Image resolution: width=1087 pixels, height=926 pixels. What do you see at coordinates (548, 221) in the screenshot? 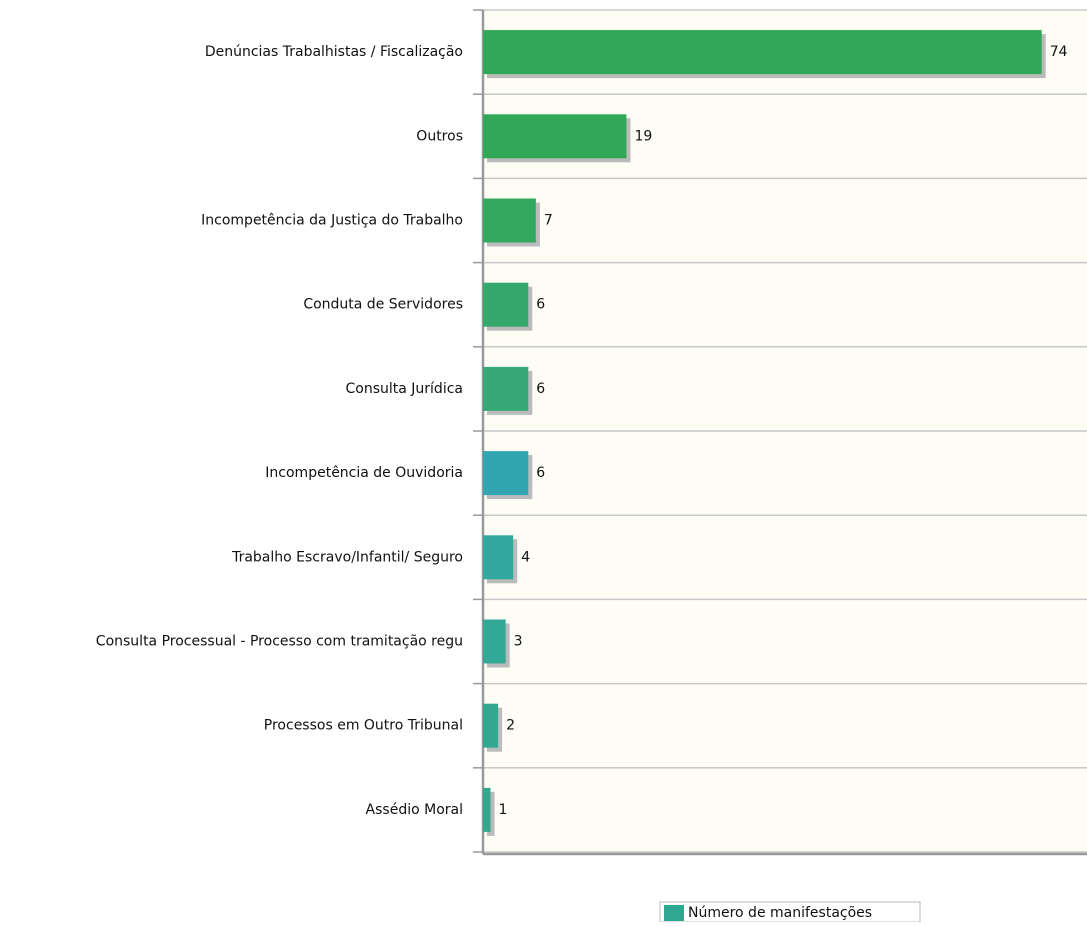
I see `data-label: 7` at bounding box center [548, 221].